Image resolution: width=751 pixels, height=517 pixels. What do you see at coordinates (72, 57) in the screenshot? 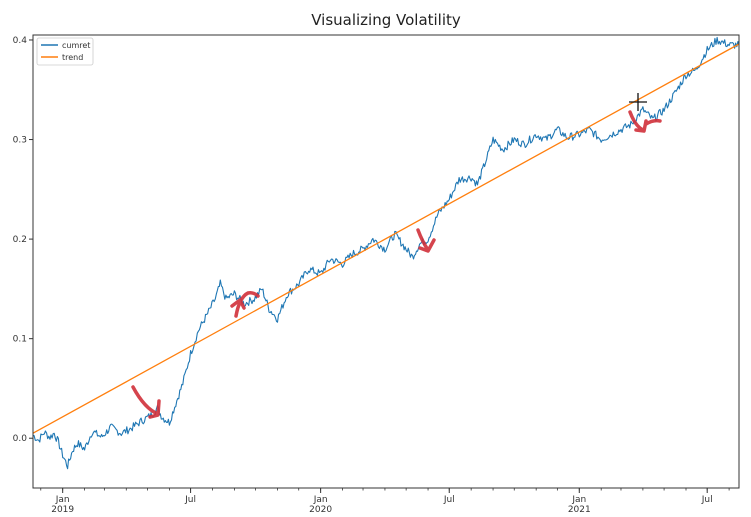
I see `legend-label-trend: trend` at bounding box center [72, 57].